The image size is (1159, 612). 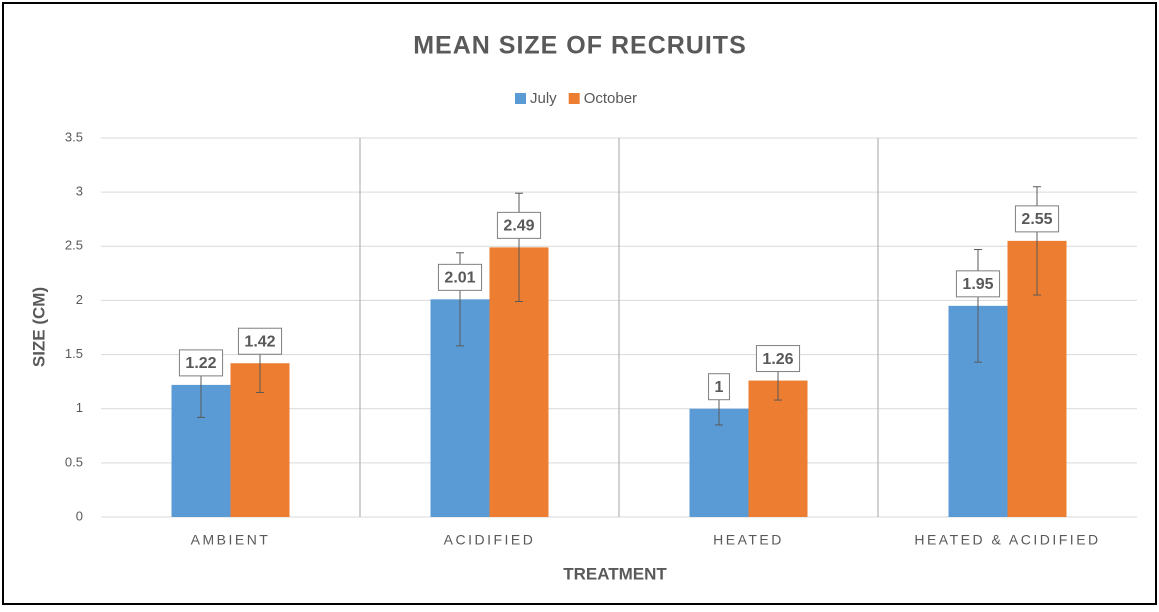 I want to click on data-label: 2.01, so click(x=459, y=278).